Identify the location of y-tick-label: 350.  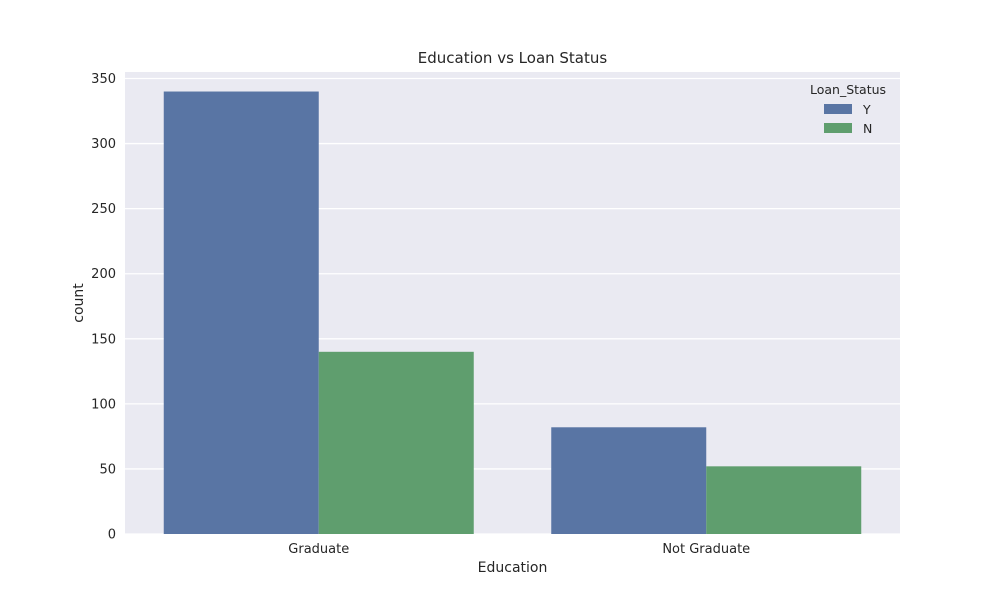
(103, 79).